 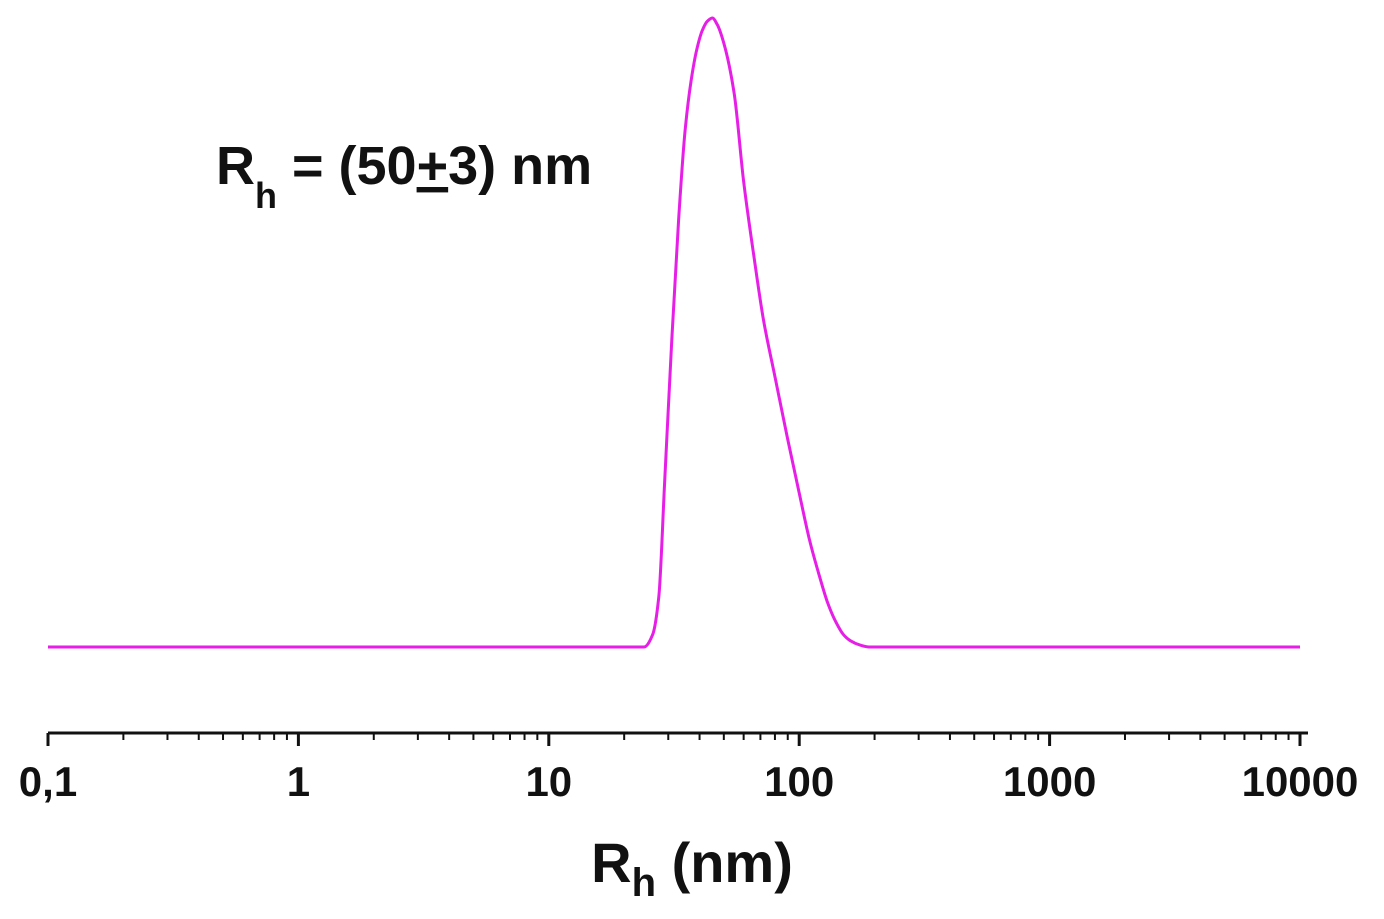 I want to click on x-axis-title-unit: (nm), so click(x=724, y=862).